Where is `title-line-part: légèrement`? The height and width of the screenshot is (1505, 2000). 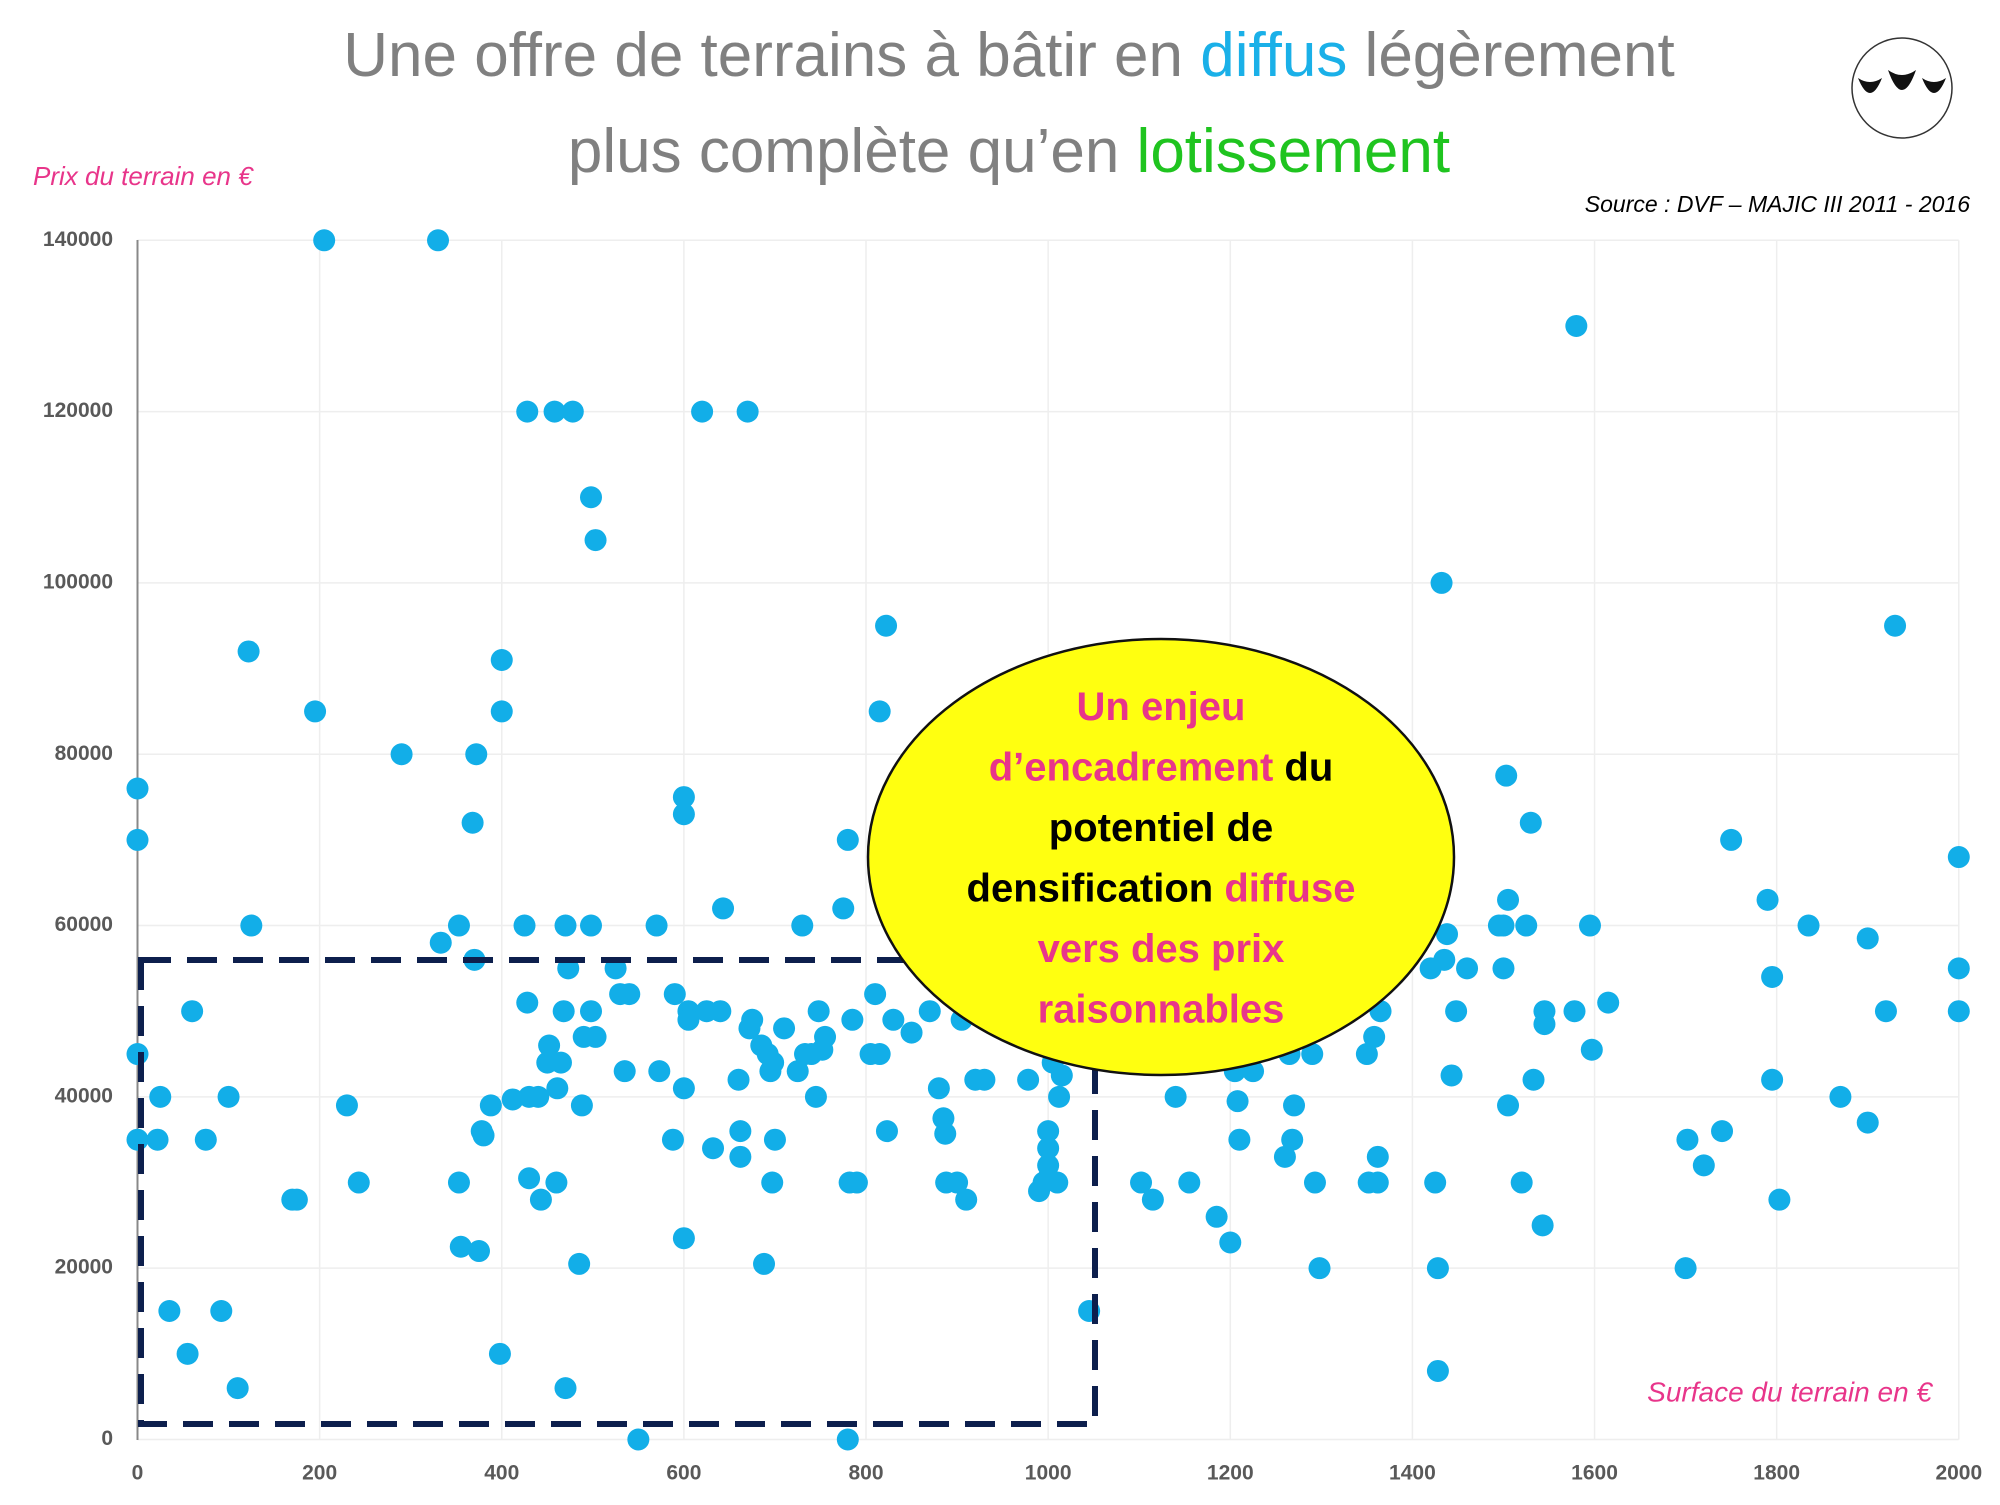
title-line-part: légèrement is located at coordinates (1510, 55).